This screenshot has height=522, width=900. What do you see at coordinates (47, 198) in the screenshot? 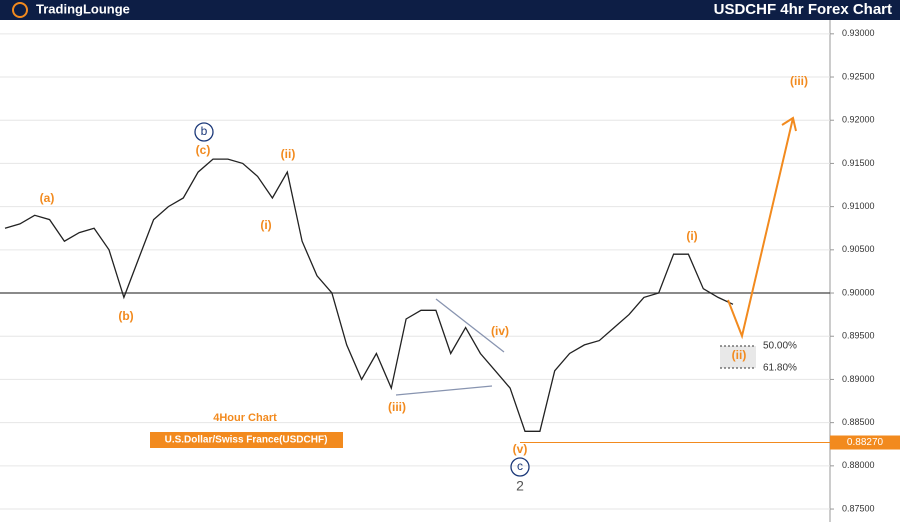
I see `wave-label: (a)` at bounding box center [47, 198].